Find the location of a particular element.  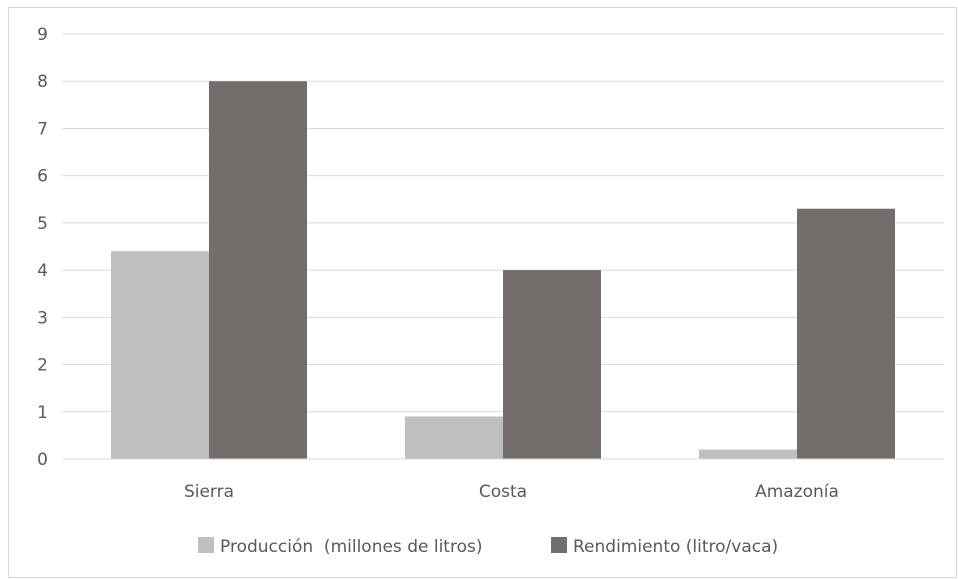

y-tick-label: 1 is located at coordinates (42, 413).